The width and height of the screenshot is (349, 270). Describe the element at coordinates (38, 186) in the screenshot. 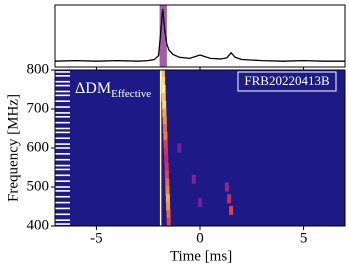

I see `y-tick-label: 500` at that location.